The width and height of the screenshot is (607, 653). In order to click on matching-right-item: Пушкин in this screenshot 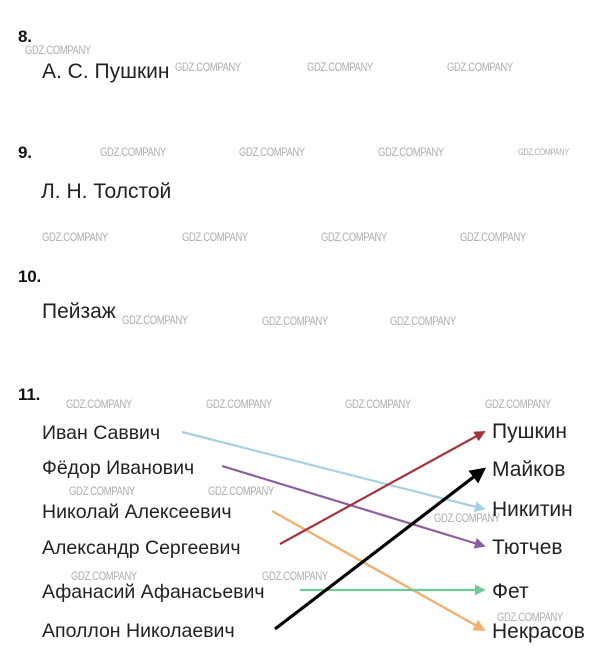, I will do `click(529, 431)`.